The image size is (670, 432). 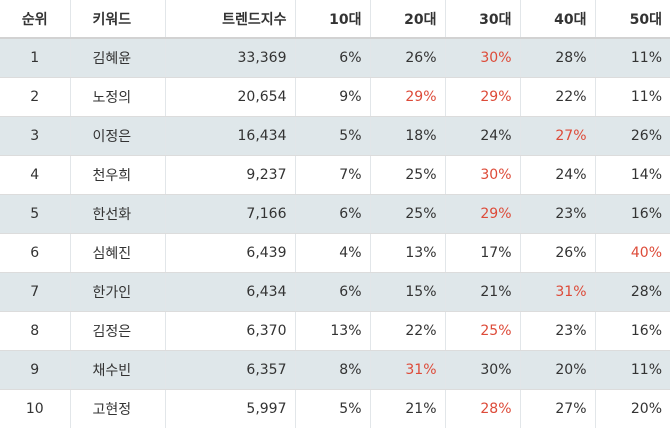 I want to click on cell-age-50s: 40%, so click(x=632, y=253).